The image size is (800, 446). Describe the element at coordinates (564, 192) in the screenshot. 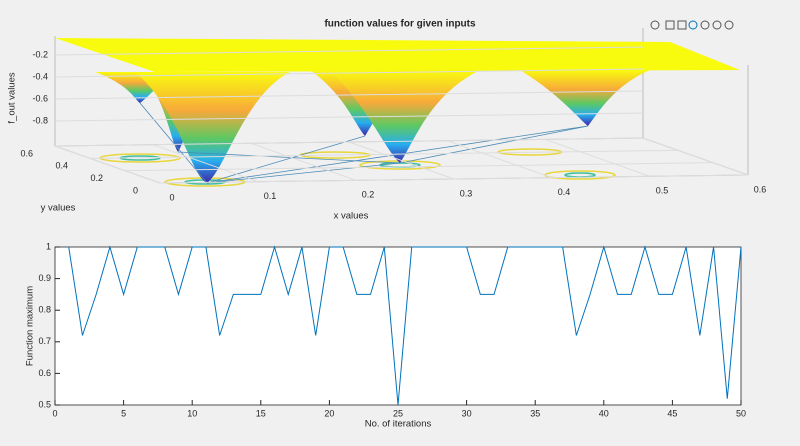

I see `x-tick-label: 0.4` at that location.